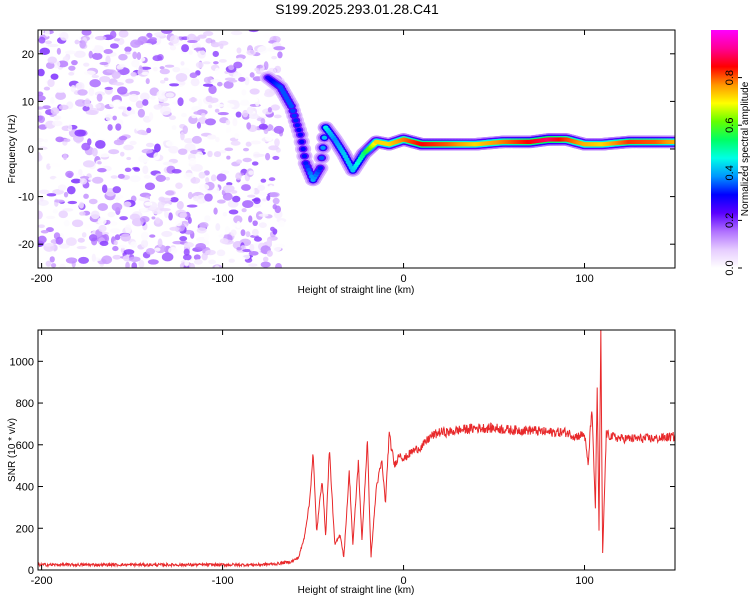  I want to click on spectrogram-xtick-label: 100, so click(584, 279).